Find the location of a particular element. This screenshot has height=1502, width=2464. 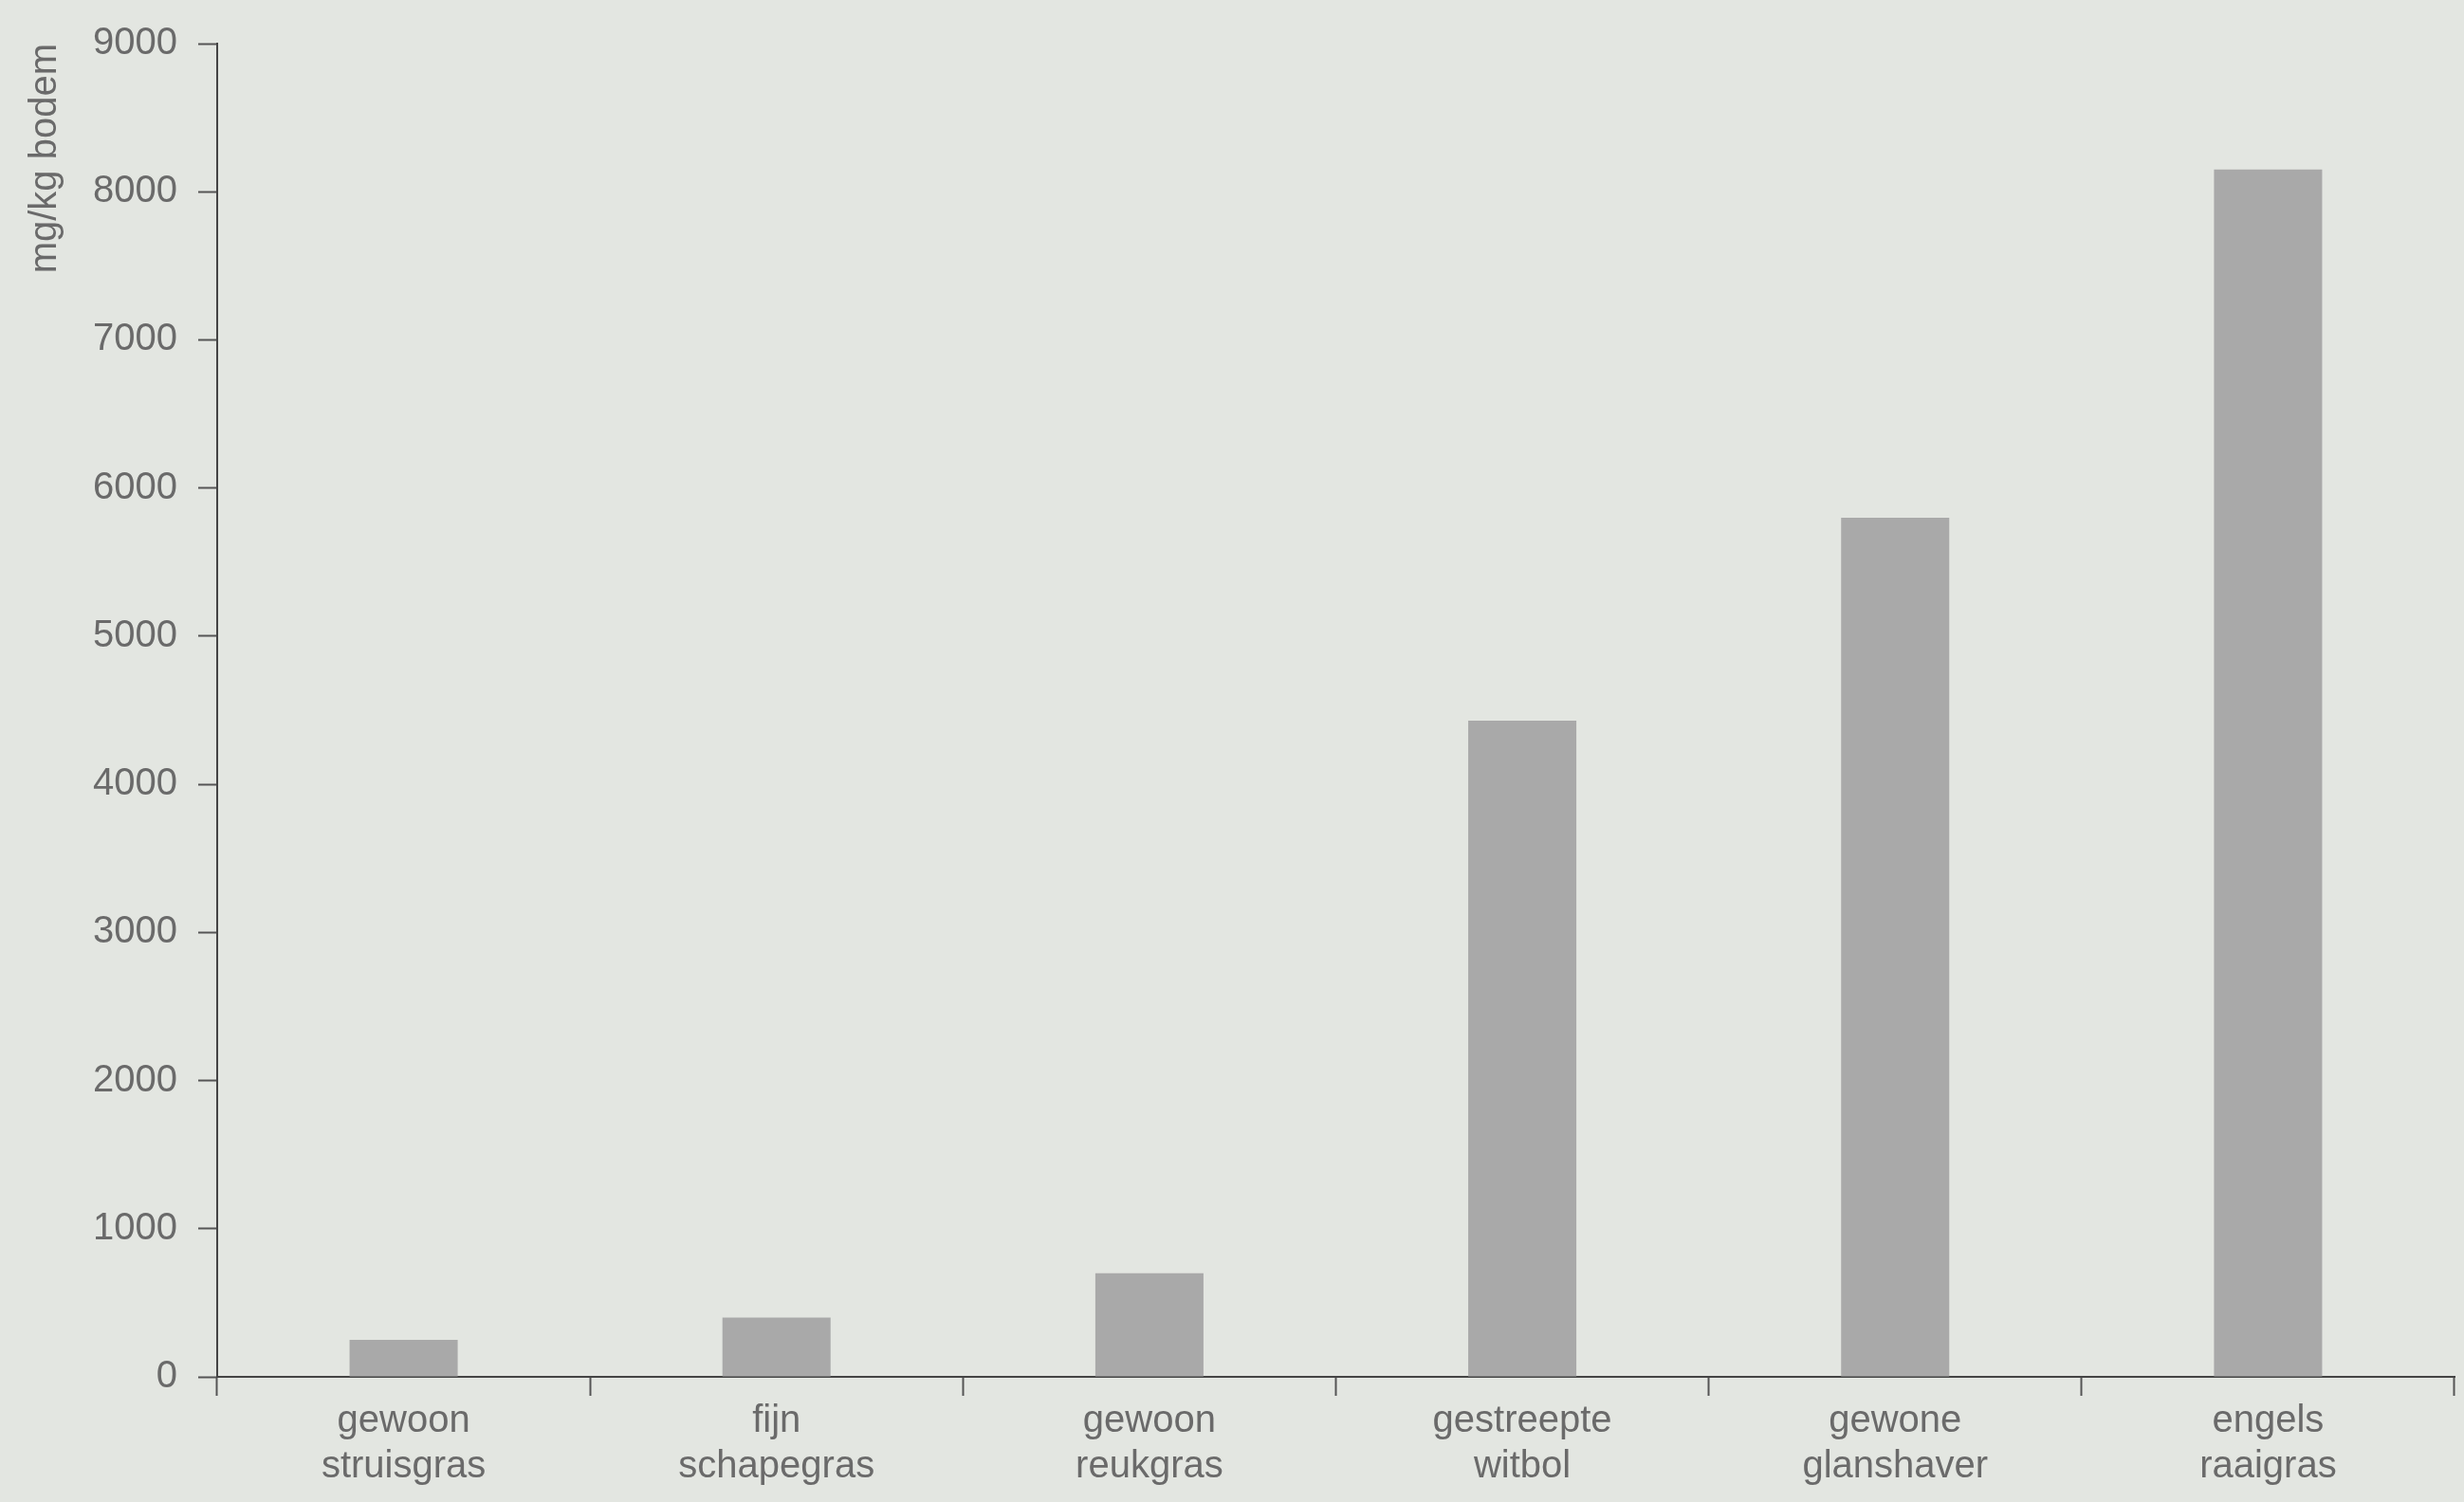

y-tick-label: 5000 is located at coordinates (135, 633).